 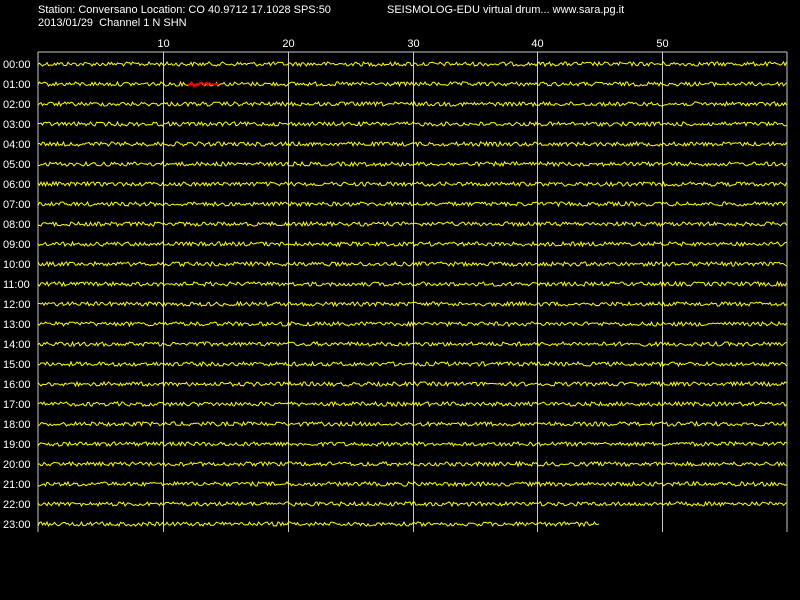 I want to click on hour-row-label: 06:00, so click(x=17, y=185).